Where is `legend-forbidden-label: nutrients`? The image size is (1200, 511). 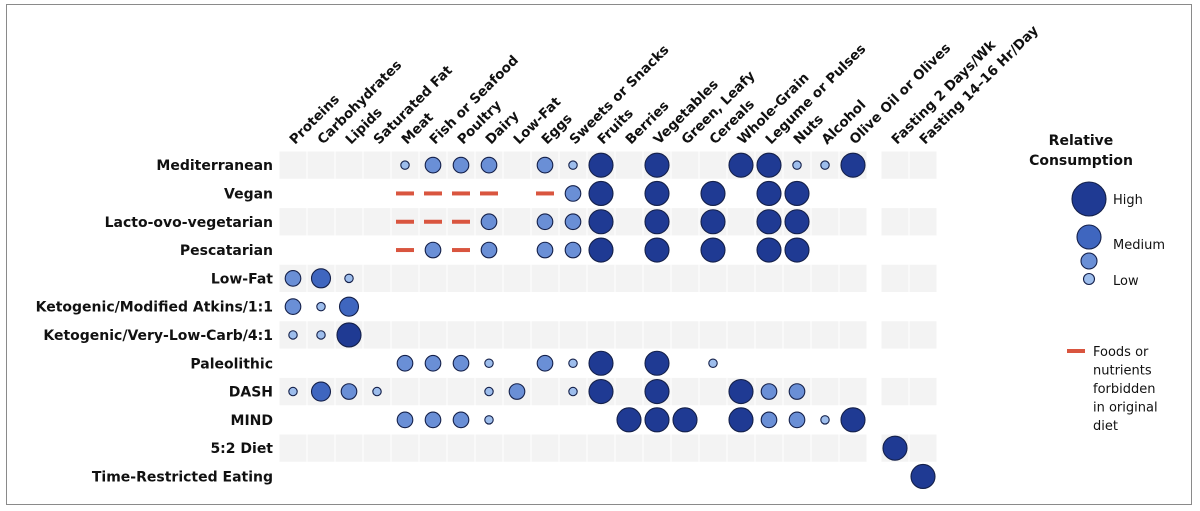 legend-forbidden-label: nutrients is located at coordinates (1122, 371).